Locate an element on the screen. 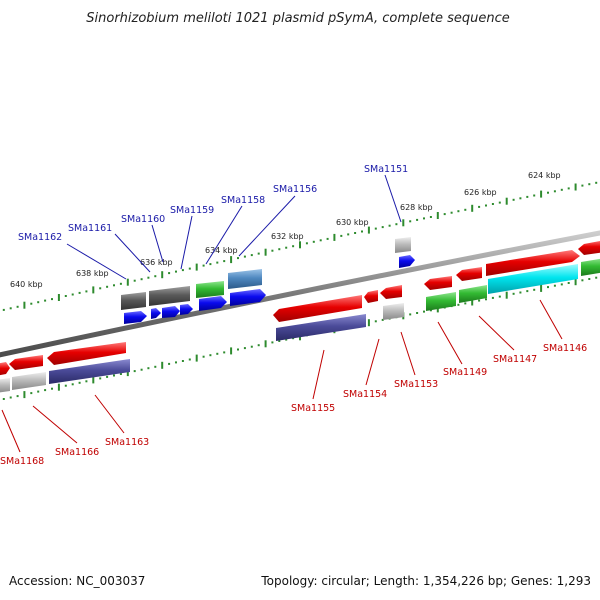 The image size is (600, 600). tick-label-638kbp: 638 kbp is located at coordinates (92, 273).